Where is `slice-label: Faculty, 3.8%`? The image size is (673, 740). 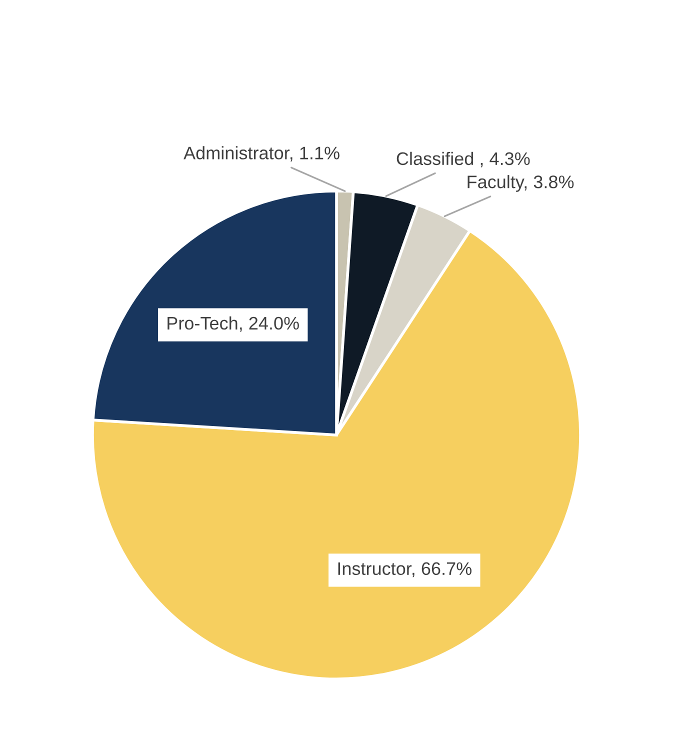
slice-label: Faculty, 3.8% is located at coordinates (521, 183).